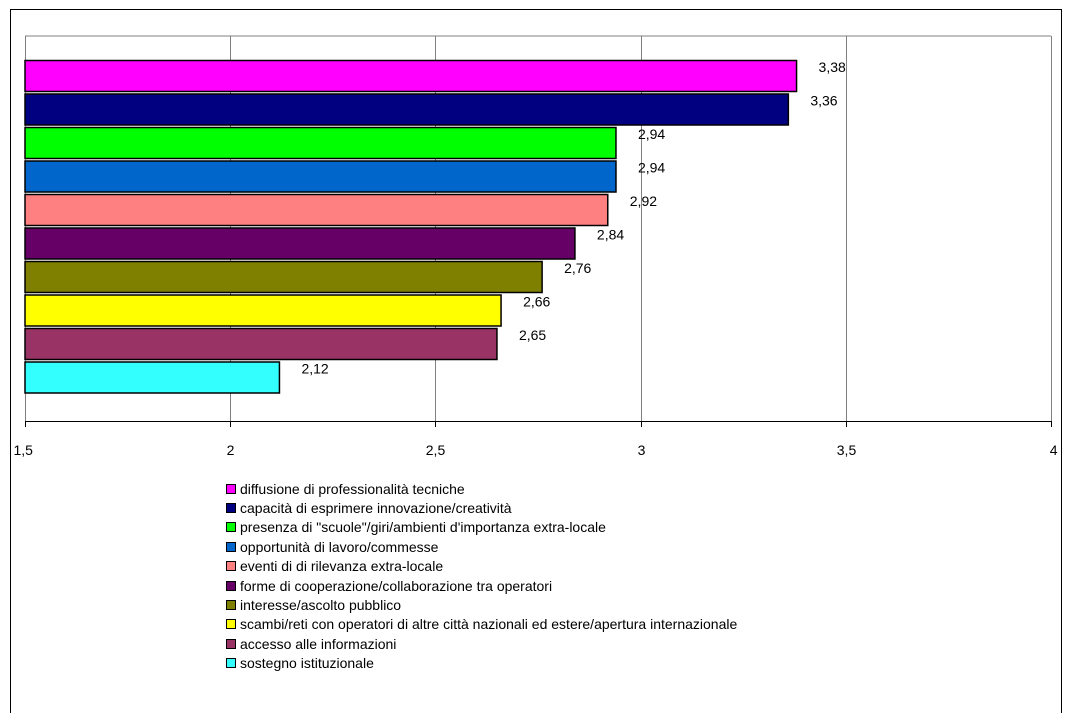 Image resolution: width=1068 pixels, height=716 pixels. I want to click on x-tick-label: 2,5, so click(436, 450).